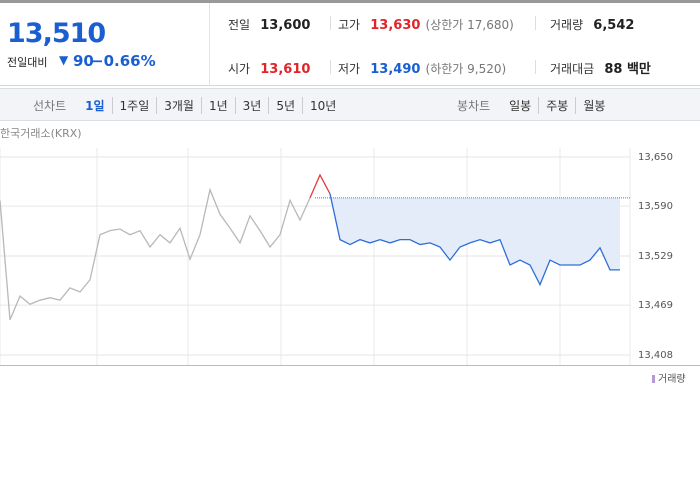 This screenshot has width=700, height=490. Describe the element at coordinates (56, 33) in the screenshot. I see `price: 13,510` at that location.